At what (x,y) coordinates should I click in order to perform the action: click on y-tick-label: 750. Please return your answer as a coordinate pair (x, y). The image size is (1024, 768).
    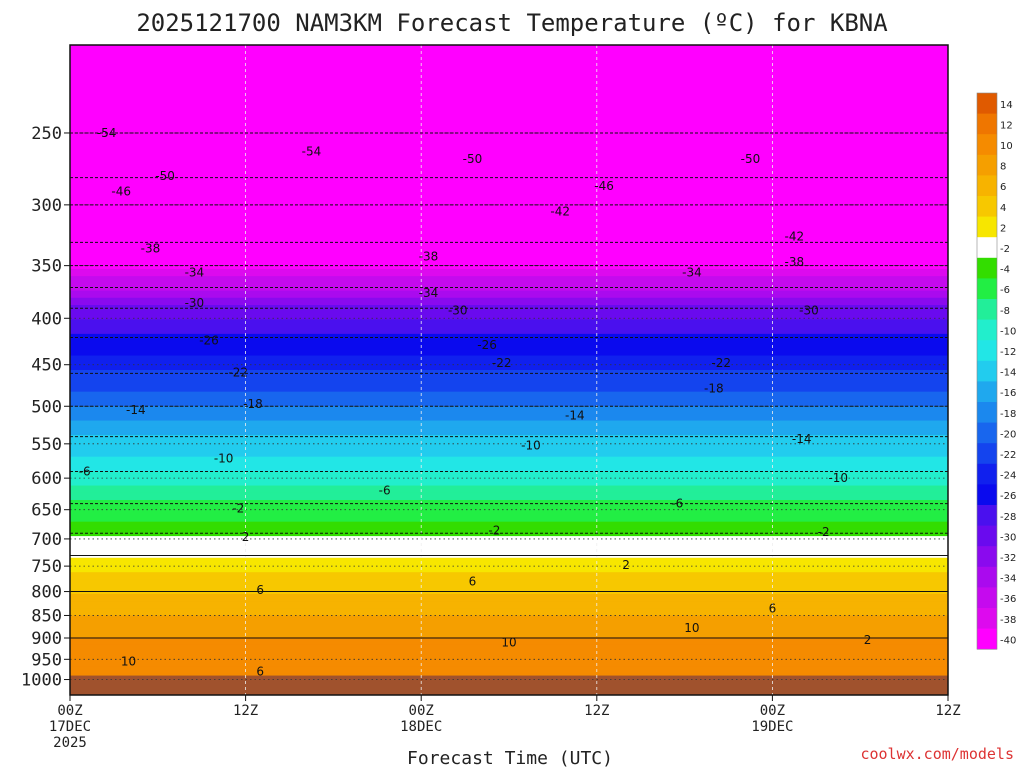
    Looking at the image, I should click on (46, 567).